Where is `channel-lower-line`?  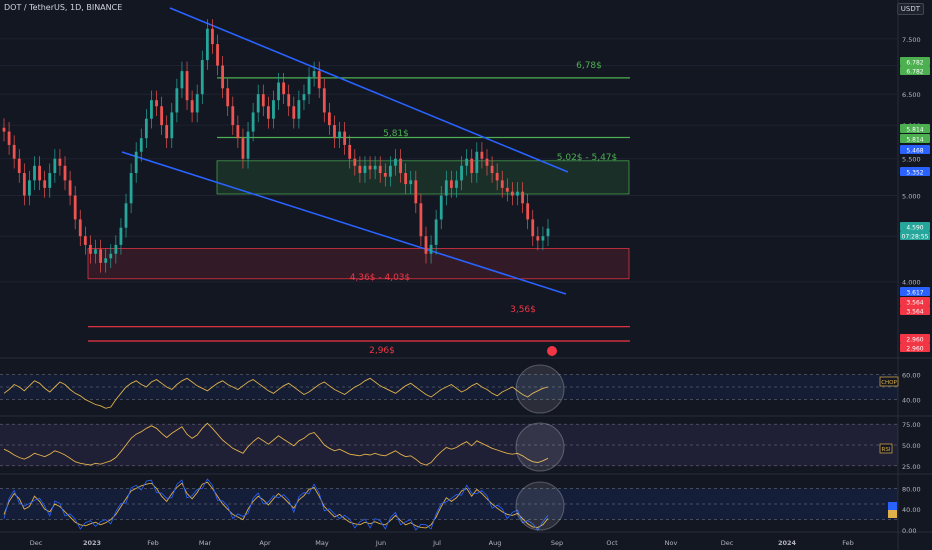 channel-lower-line is located at coordinates (344, 223).